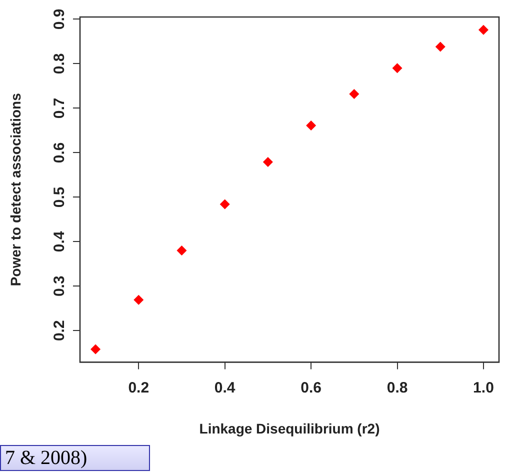 Image resolution: width=507 pixels, height=472 pixels. What do you see at coordinates (289, 428) in the screenshot?
I see `x-axis-title: Linkage Disequilibrium (r2)` at bounding box center [289, 428].